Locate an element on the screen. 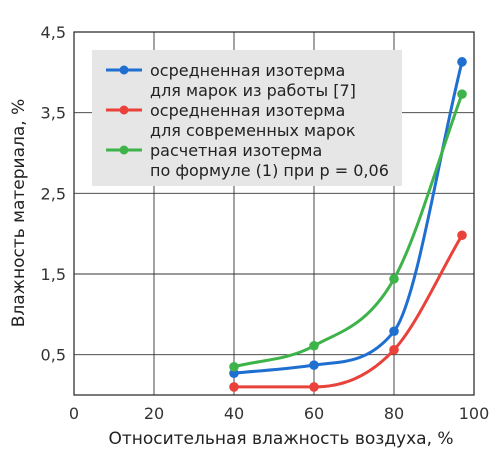 The image size is (500, 456). x-tick-label: 0 is located at coordinates (74, 413).